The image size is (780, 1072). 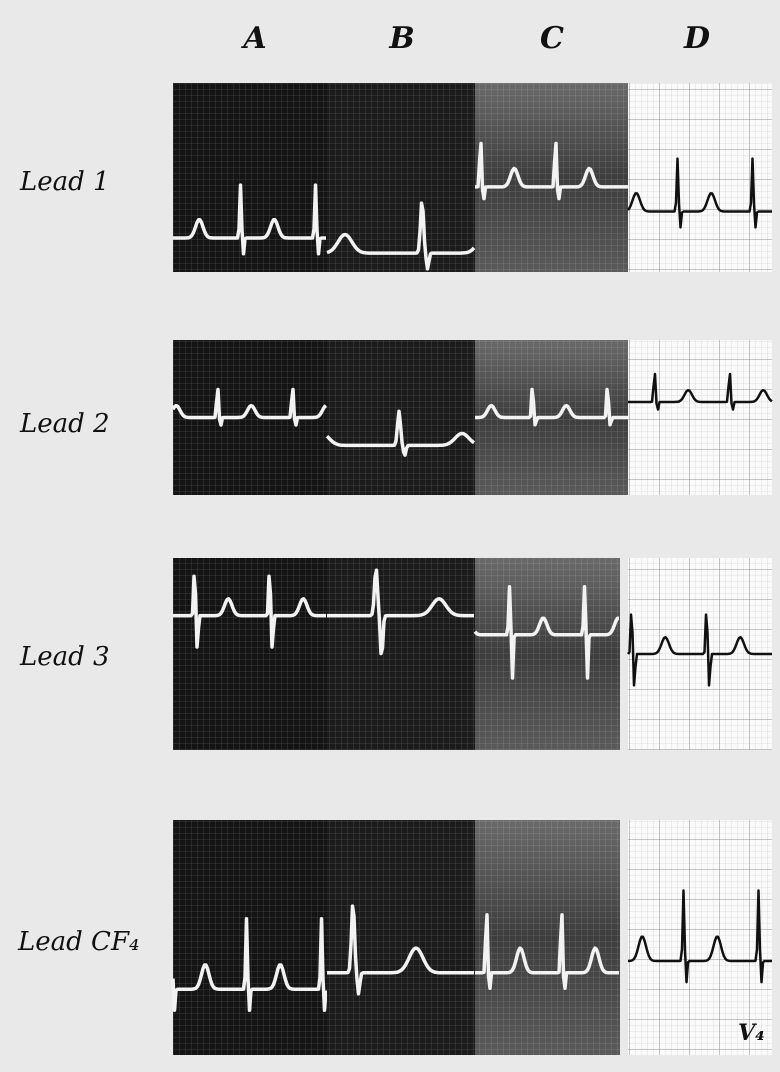 I want to click on row-label: Lead 1, so click(x=64, y=182).